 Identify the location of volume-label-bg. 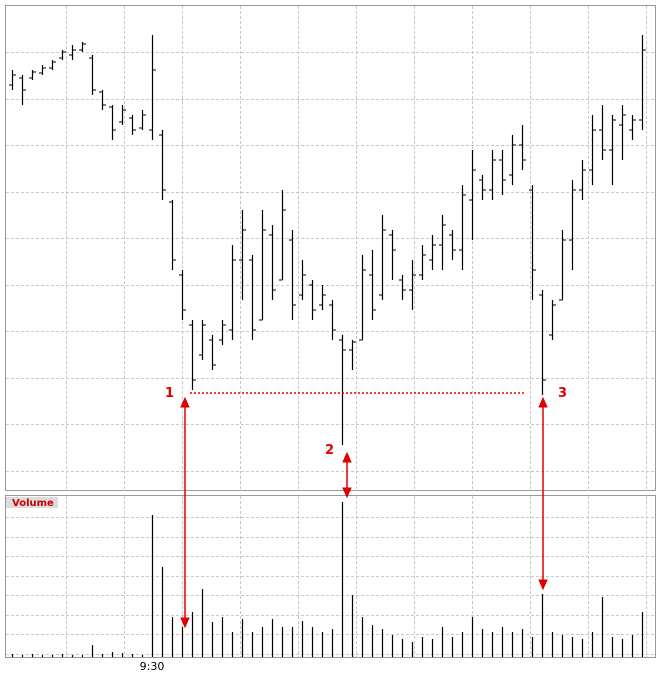
(32, 502).